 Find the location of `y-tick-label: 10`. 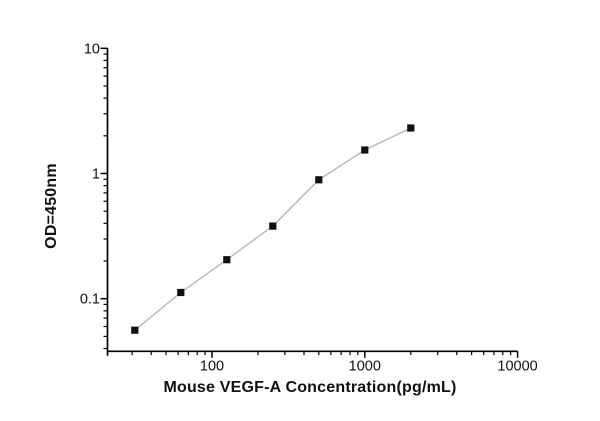

y-tick-label: 10 is located at coordinates (92, 49).